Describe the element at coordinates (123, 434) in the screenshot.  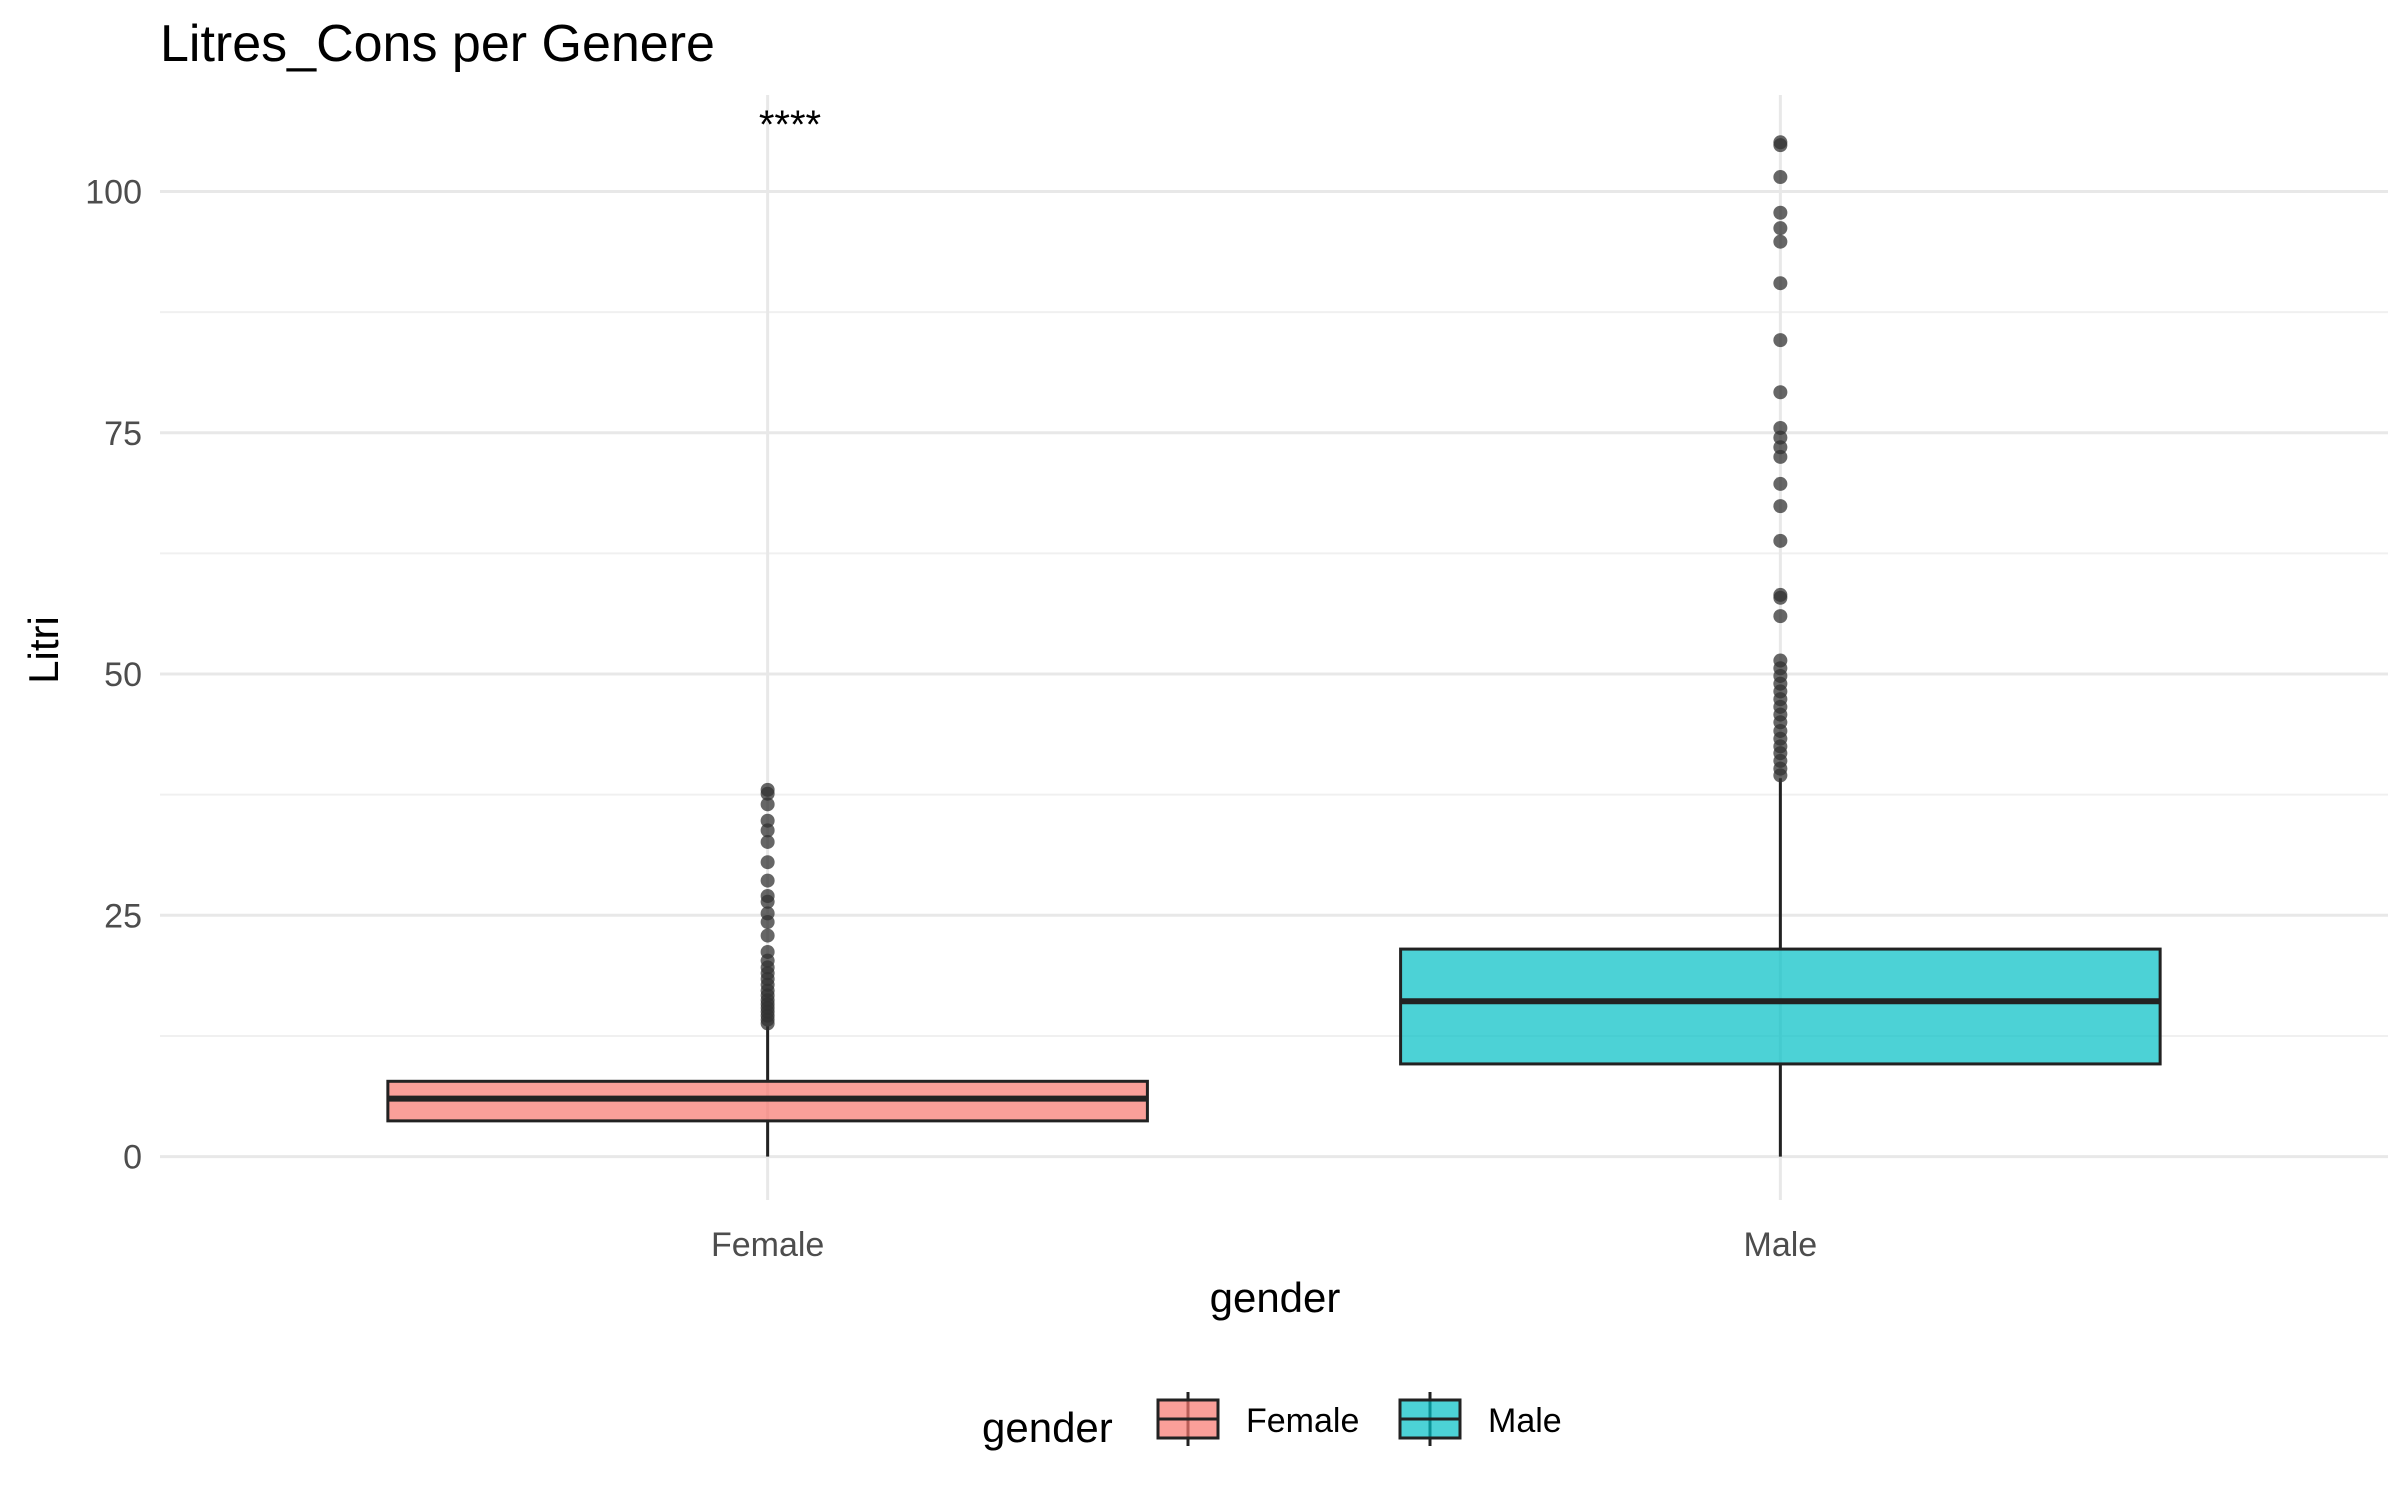
I see `y-tick-label: 75` at that location.